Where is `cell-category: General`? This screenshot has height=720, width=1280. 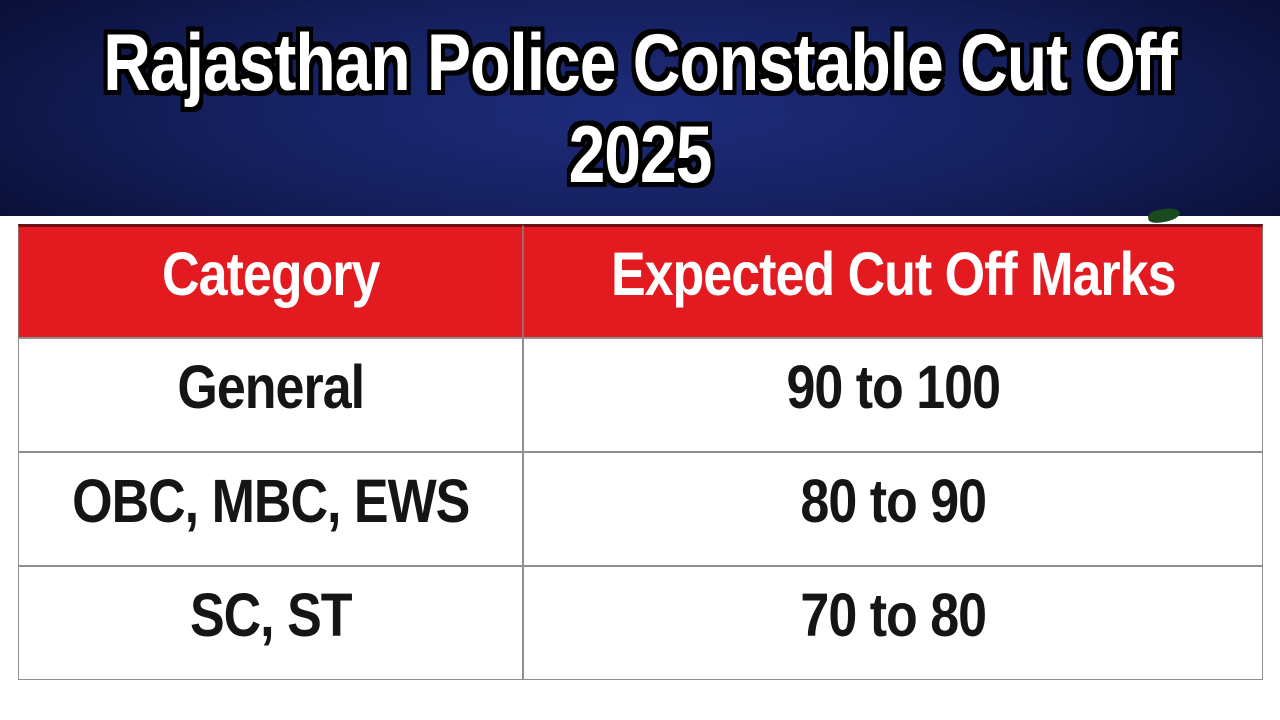
cell-category: General is located at coordinates (271, 395).